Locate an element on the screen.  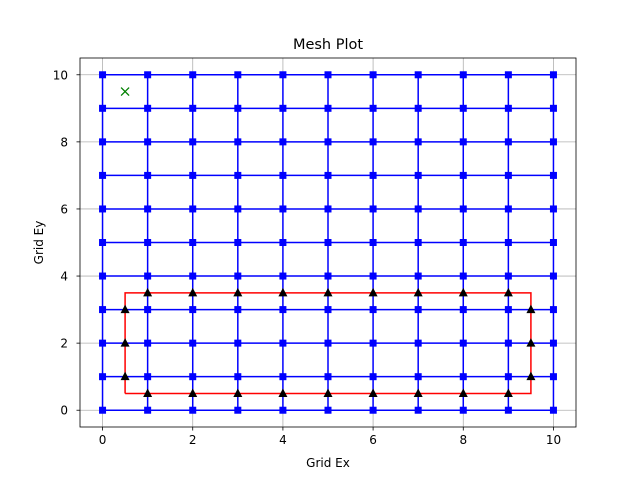
x-tick-label: 10 is located at coordinates (553, 440).